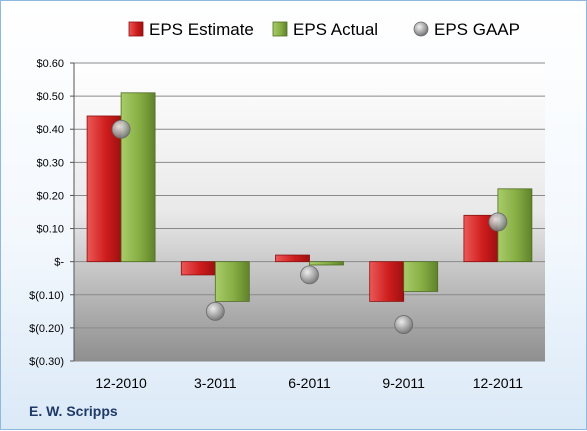 This screenshot has height=431, width=587. Describe the element at coordinates (309, 383) in the screenshot. I see `x-tick-label: 6-2011` at that location.